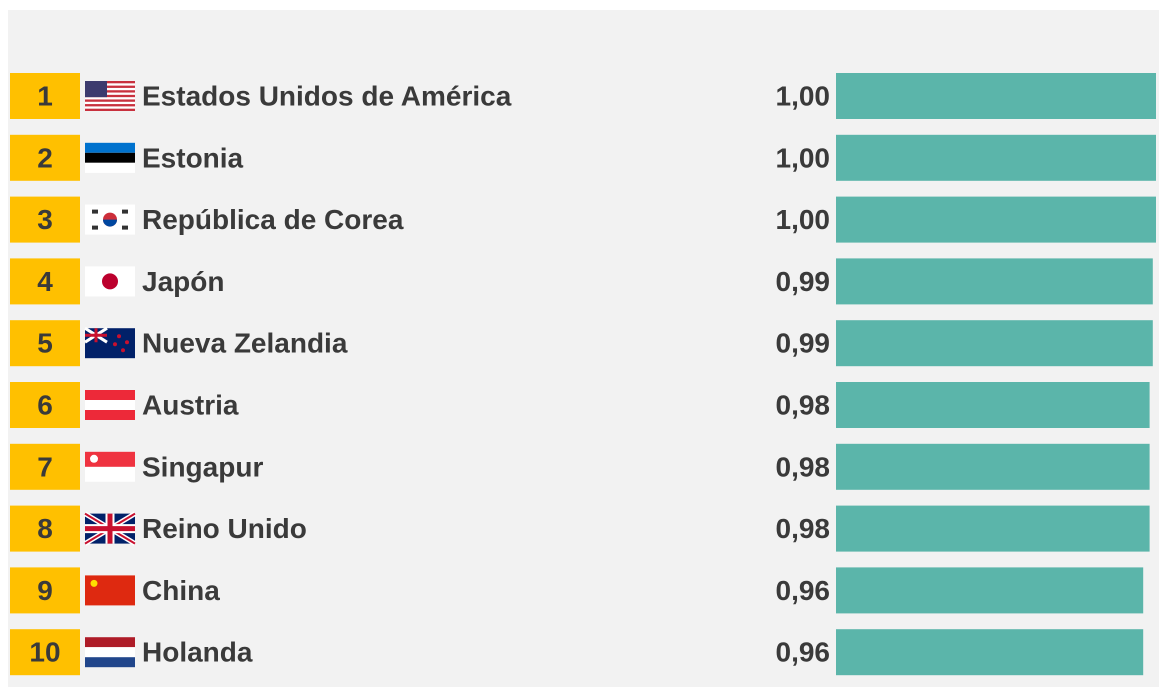  I want to click on country-label: Reino Unido, so click(224, 528).